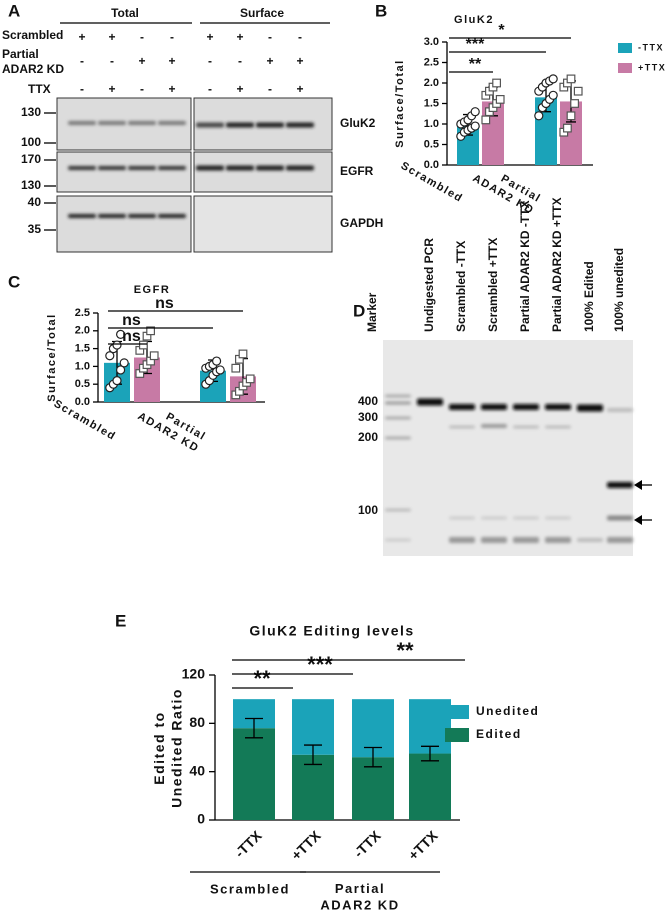  Describe the element at coordinates (461, 286) in the screenshot. I see `lane-label: Scrambled -TTX` at that location.